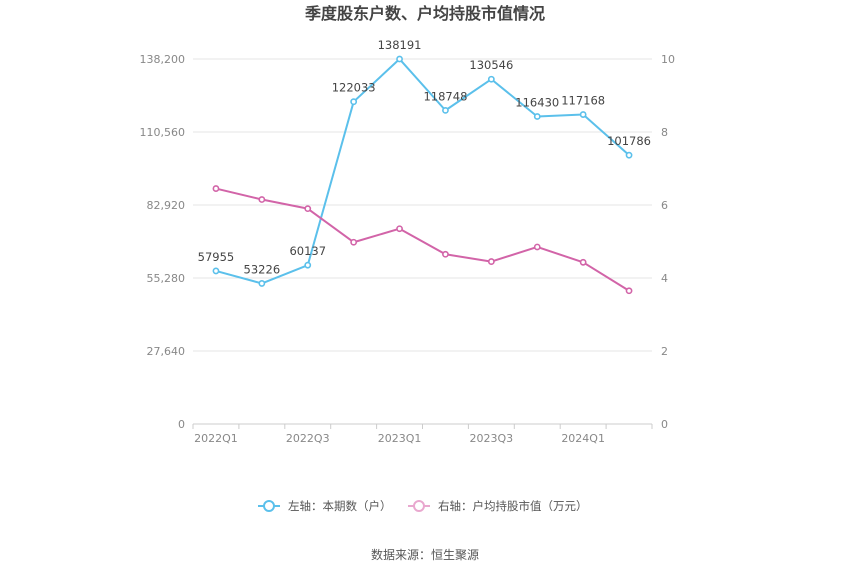 The image size is (850, 575). What do you see at coordinates (425, 554) in the screenshot?
I see `data-source: 数据来源：恒生聚源` at bounding box center [425, 554].